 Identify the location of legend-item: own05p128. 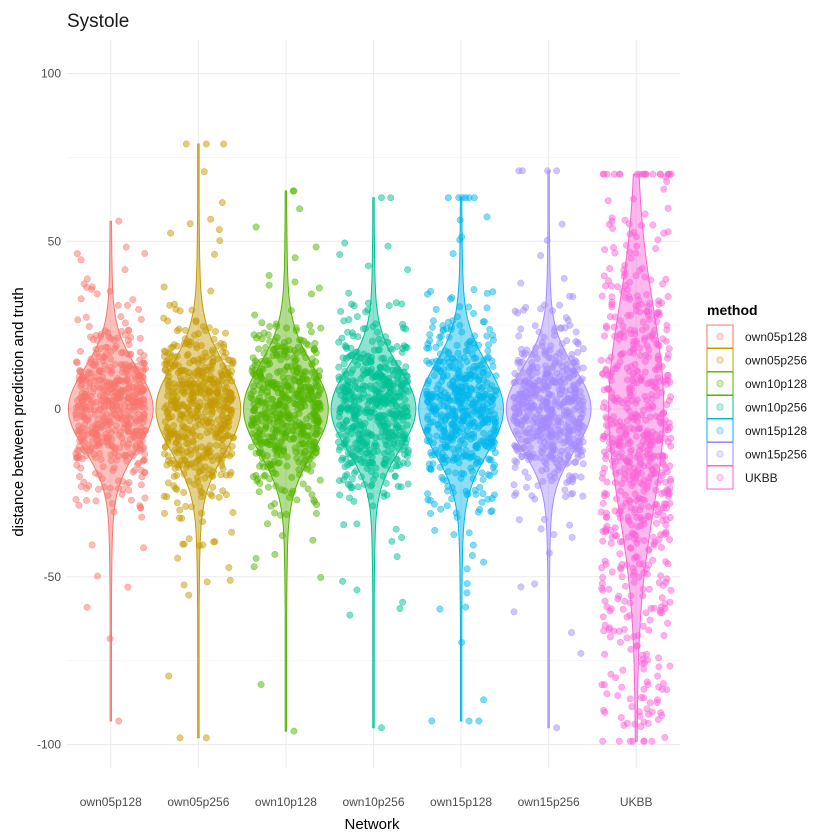
(756, 336).